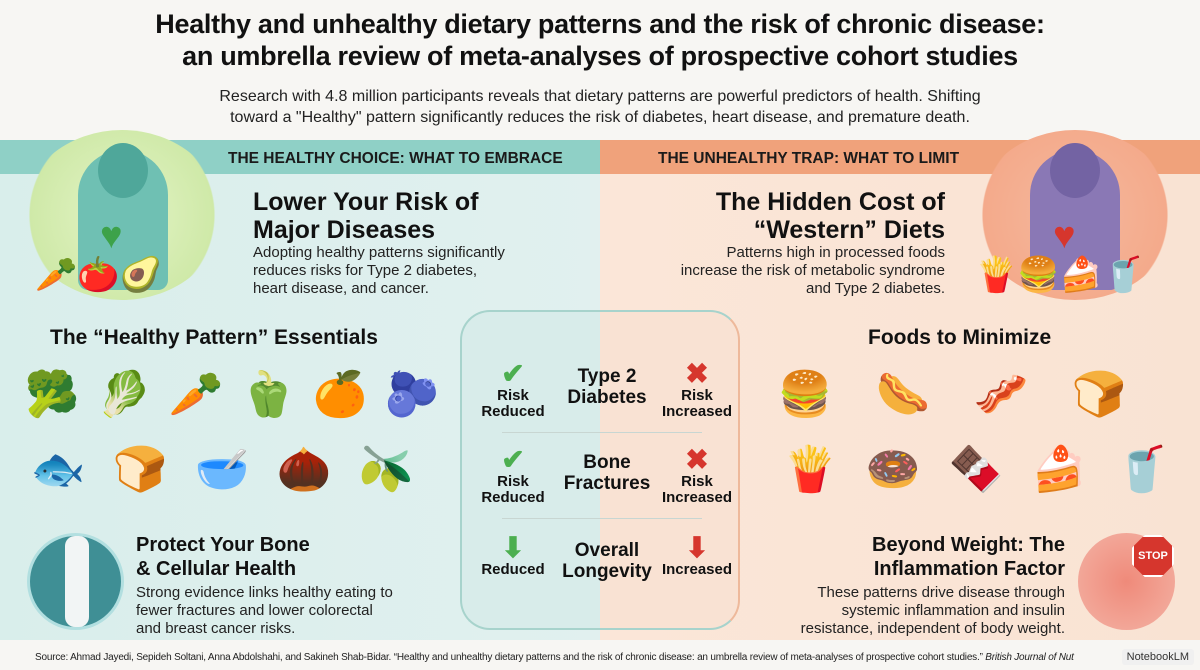  What do you see at coordinates (967, 395) in the screenshot?
I see `unhealthy-foods-row1: 🍔 🌭 🥓 🍞` at bounding box center [967, 395].